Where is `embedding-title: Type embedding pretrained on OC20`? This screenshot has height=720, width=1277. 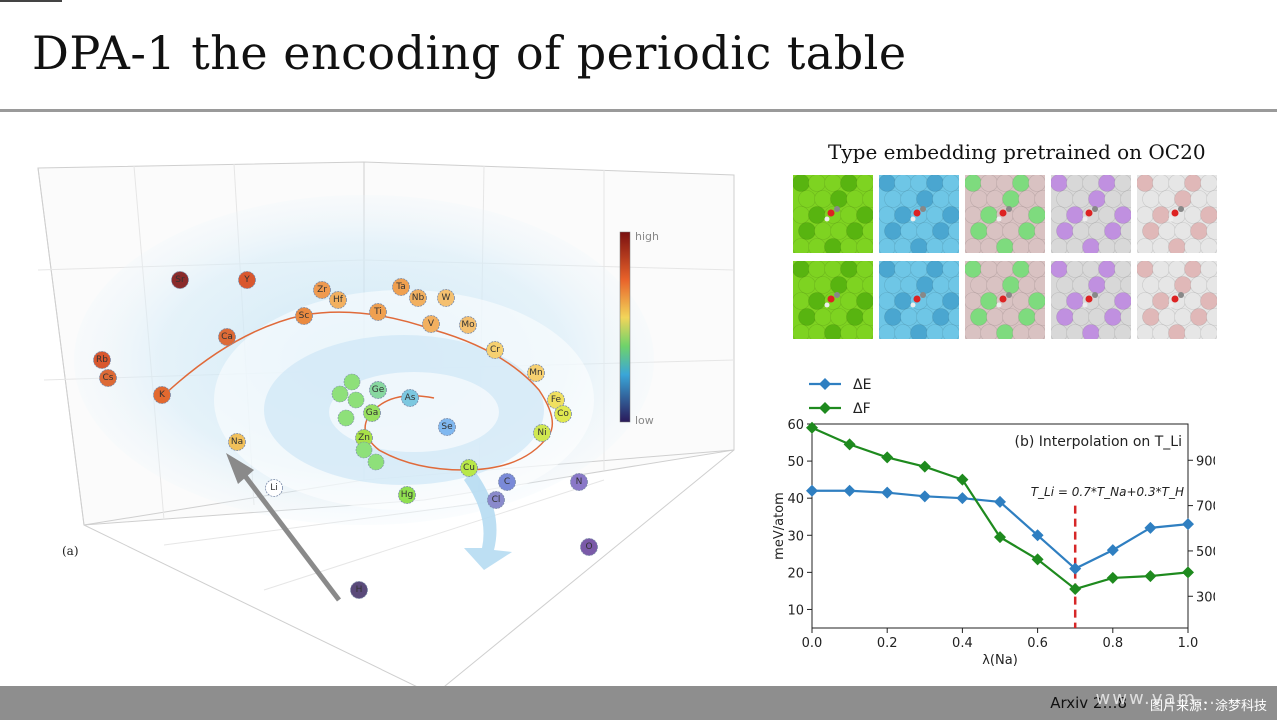 embedding-title: Type embedding pretrained on OC20 is located at coordinates (1017, 152).